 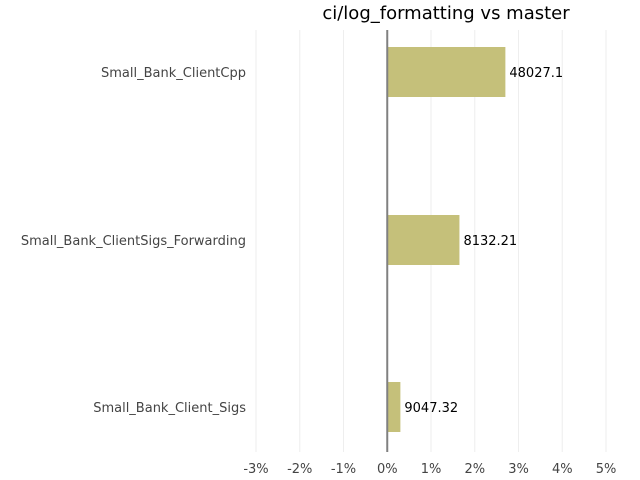 What do you see at coordinates (431, 408) in the screenshot?
I see `data-label: 9047.32` at bounding box center [431, 408].